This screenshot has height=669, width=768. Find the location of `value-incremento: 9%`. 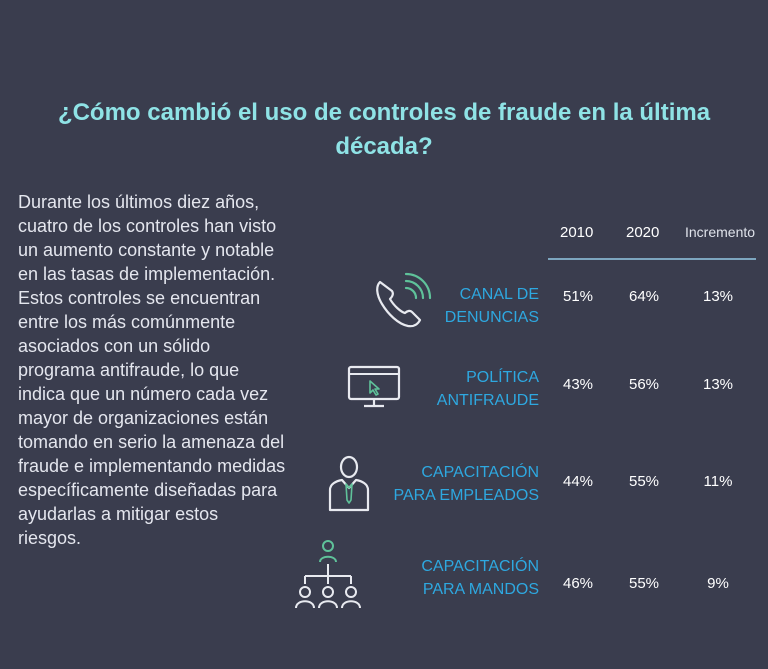

value-incremento: 9% is located at coordinates (718, 583).